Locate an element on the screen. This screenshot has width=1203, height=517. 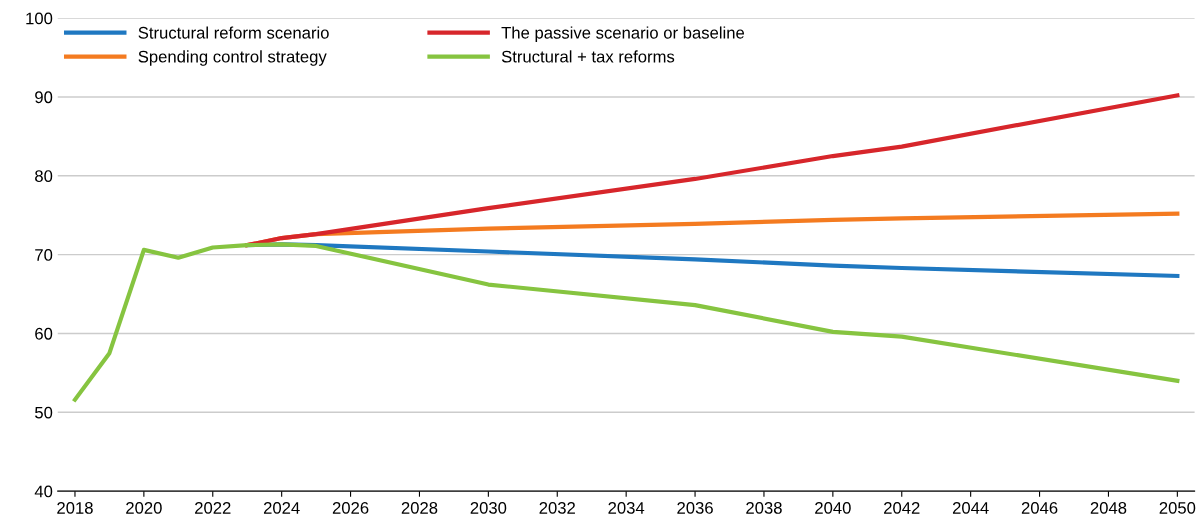
x-tick-label: 2022 is located at coordinates (213, 508).